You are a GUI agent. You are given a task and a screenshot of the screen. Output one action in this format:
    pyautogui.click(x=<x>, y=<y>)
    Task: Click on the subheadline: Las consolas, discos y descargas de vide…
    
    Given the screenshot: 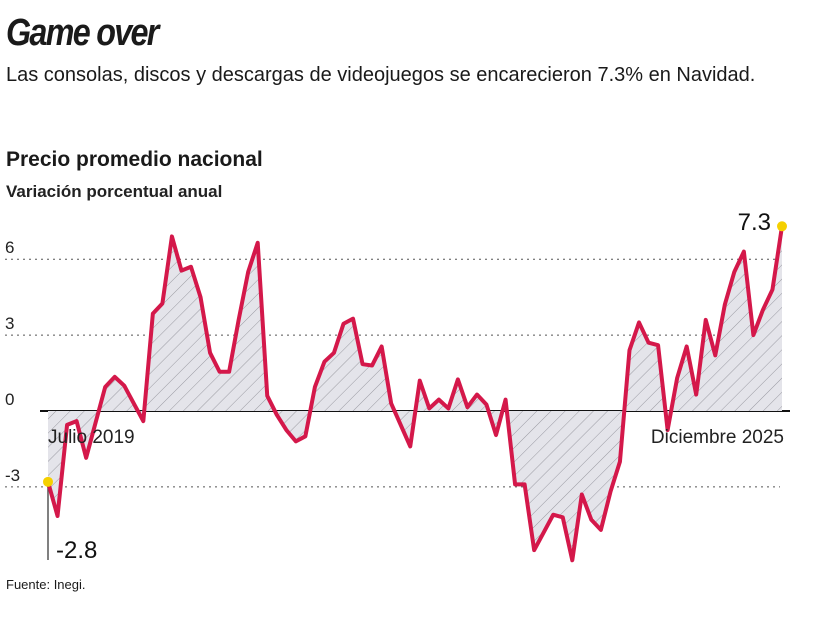 What is the action you would take?
    pyautogui.click(x=381, y=75)
    